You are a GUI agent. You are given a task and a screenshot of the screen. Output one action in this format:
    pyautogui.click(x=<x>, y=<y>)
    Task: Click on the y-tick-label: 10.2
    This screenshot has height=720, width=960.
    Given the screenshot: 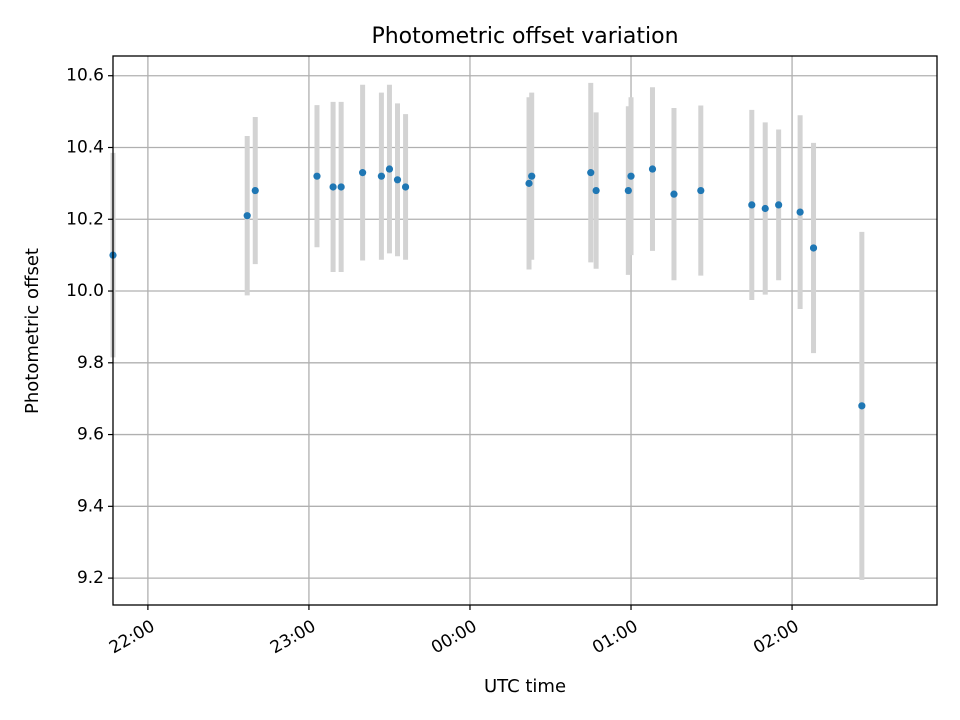 What is the action you would take?
    pyautogui.click(x=85, y=219)
    